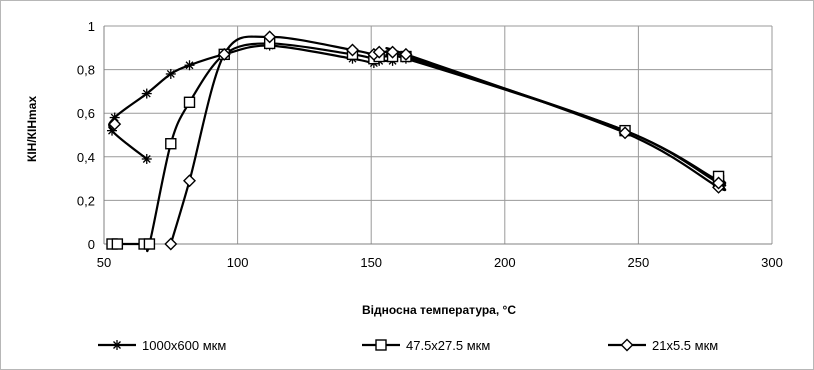 The height and width of the screenshot is (370, 814). Describe the element at coordinates (238, 262) in the screenshot. I see `x-tick-label-1: 100` at that location.